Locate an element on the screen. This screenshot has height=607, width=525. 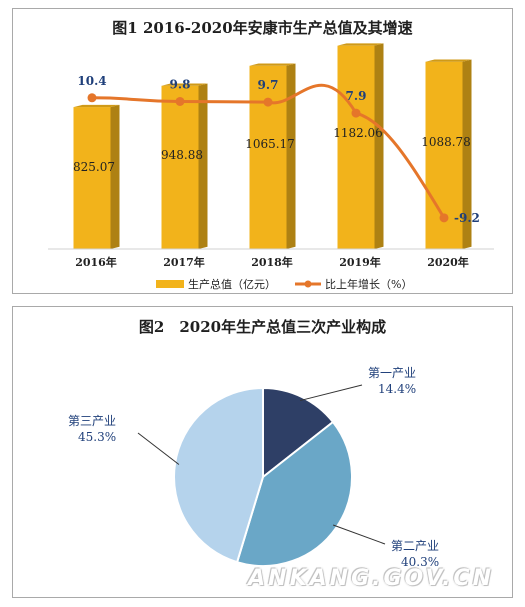
slice-value-label: 45.3% is located at coordinates (97, 437).